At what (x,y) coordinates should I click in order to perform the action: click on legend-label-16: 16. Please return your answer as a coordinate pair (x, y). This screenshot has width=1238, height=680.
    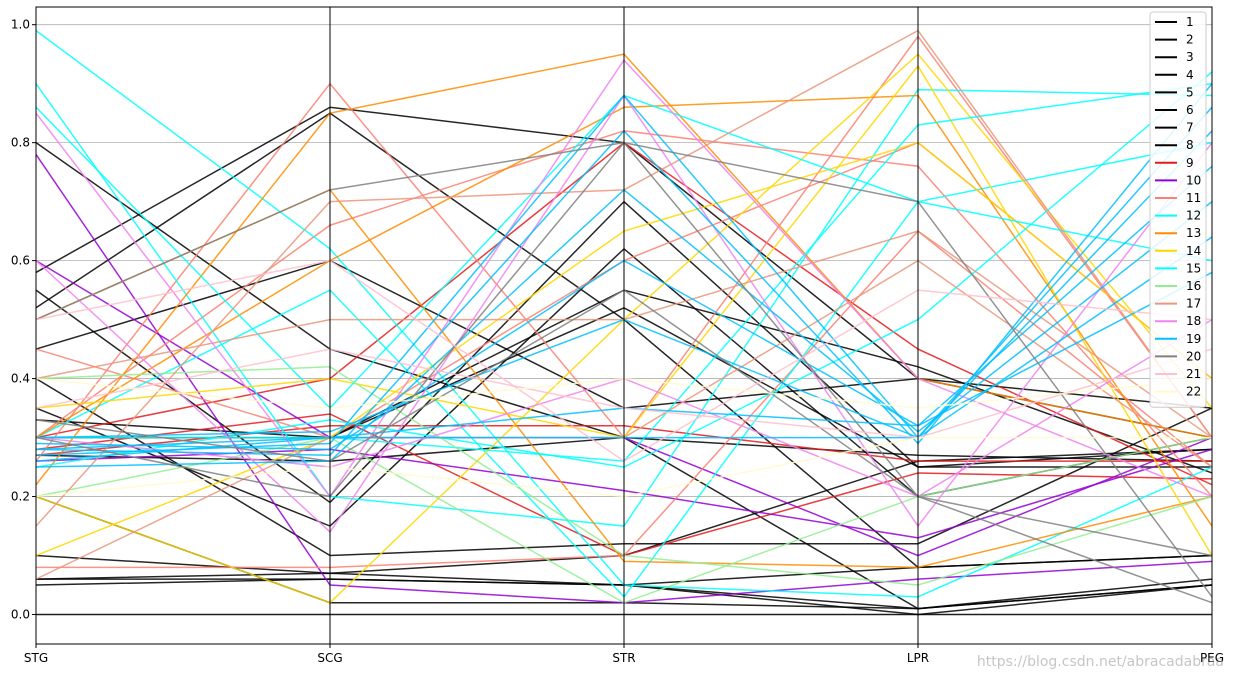
    Looking at the image, I should click on (1193, 286).